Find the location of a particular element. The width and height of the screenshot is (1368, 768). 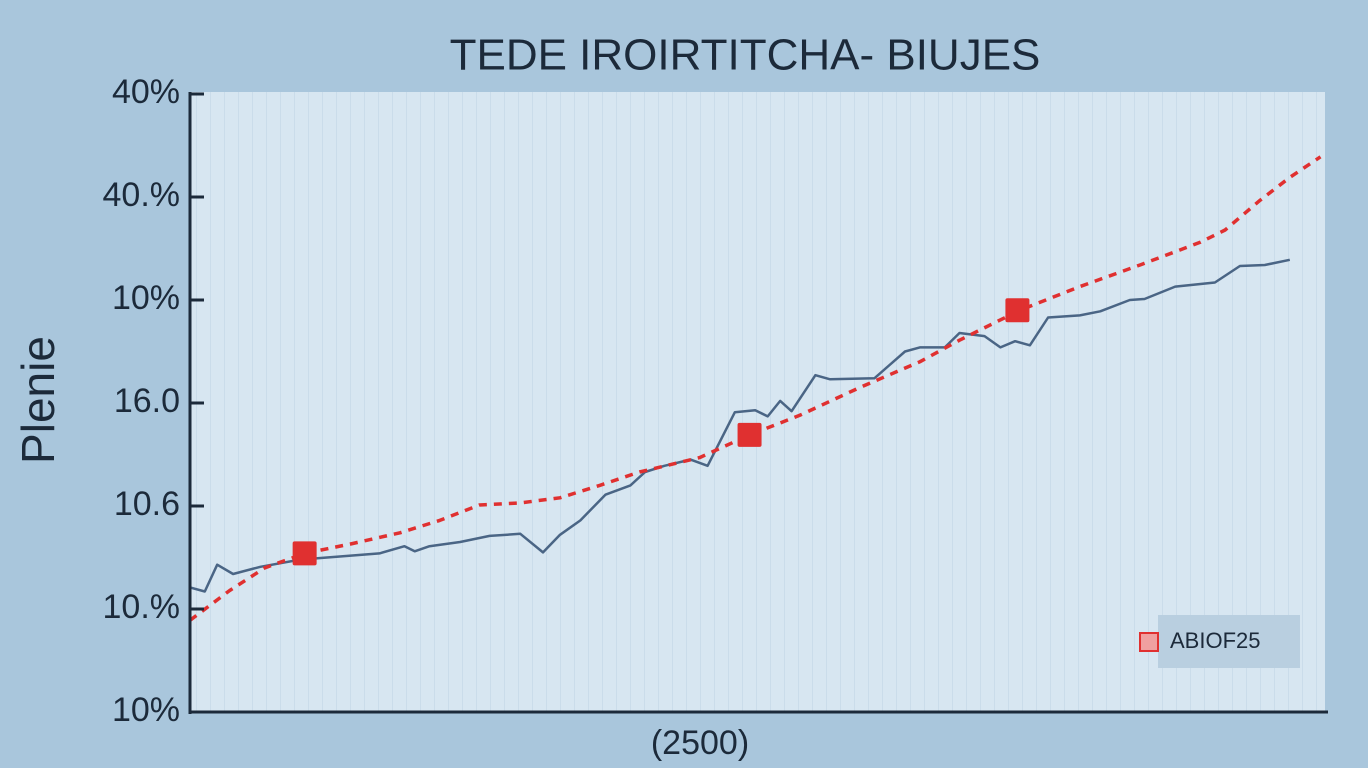

y-tick-label: 40.% is located at coordinates (142, 195).